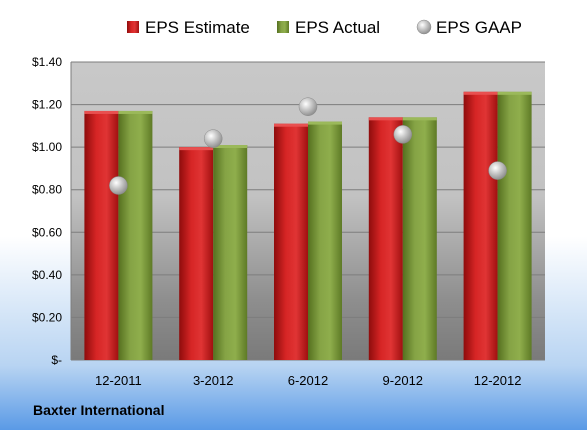 The height and width of the screenshot is (430, 587). I want to click on y-tick-label: $1.00, so click(47, 147).